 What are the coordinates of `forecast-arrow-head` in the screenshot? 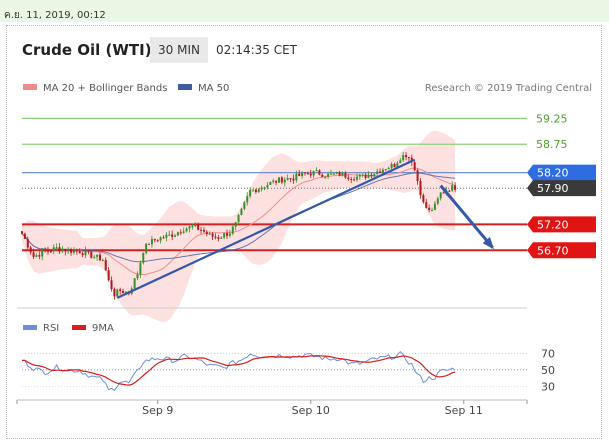 It's located at (488, 243).